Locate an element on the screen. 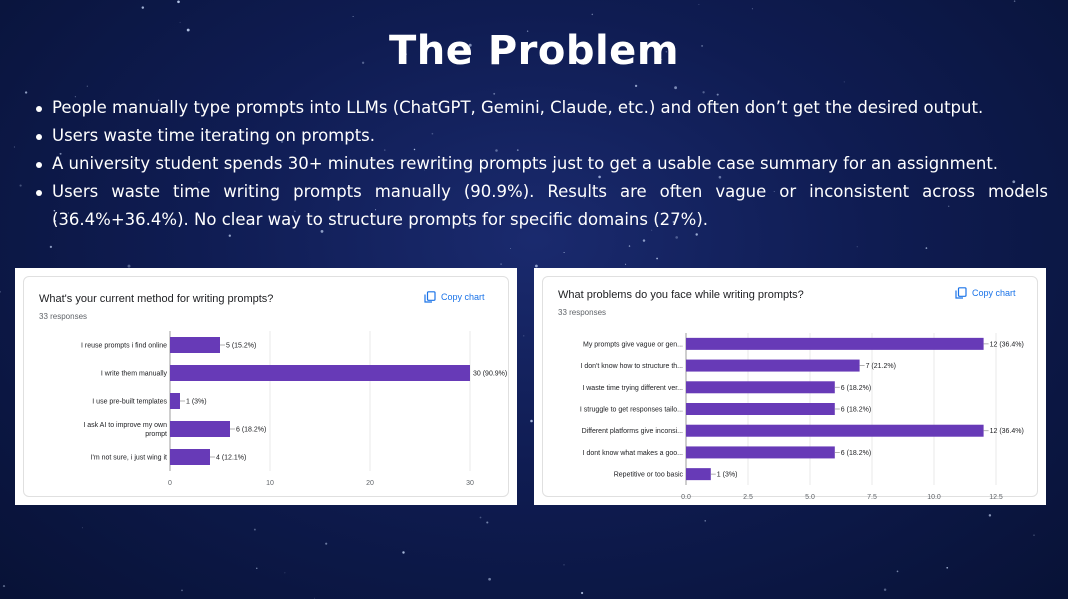 This screenshot has height=599, width=1068. value-label: 30 (90.9%) is located at coordinates (490, 374).